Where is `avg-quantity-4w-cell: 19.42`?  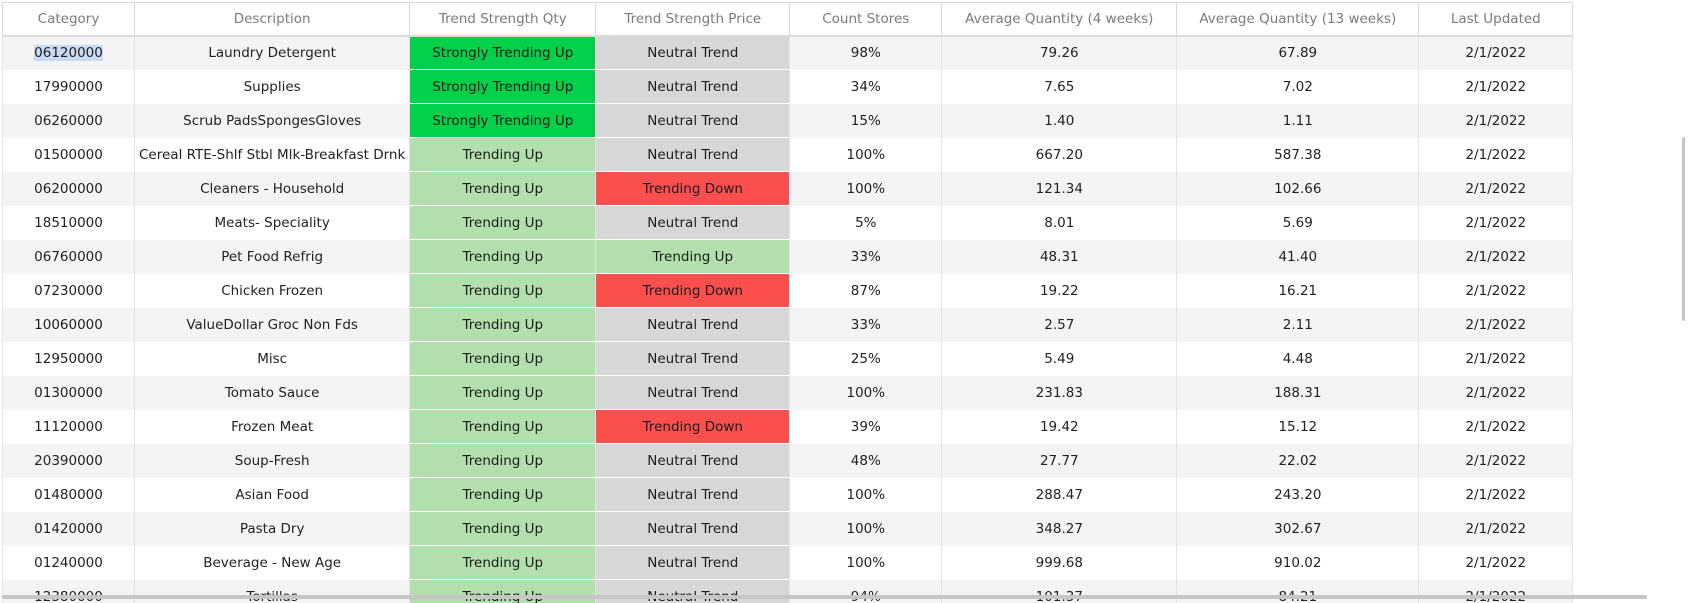
avg-quantity-4w-cell: 19.42 is located at coordinates (1059, 426).